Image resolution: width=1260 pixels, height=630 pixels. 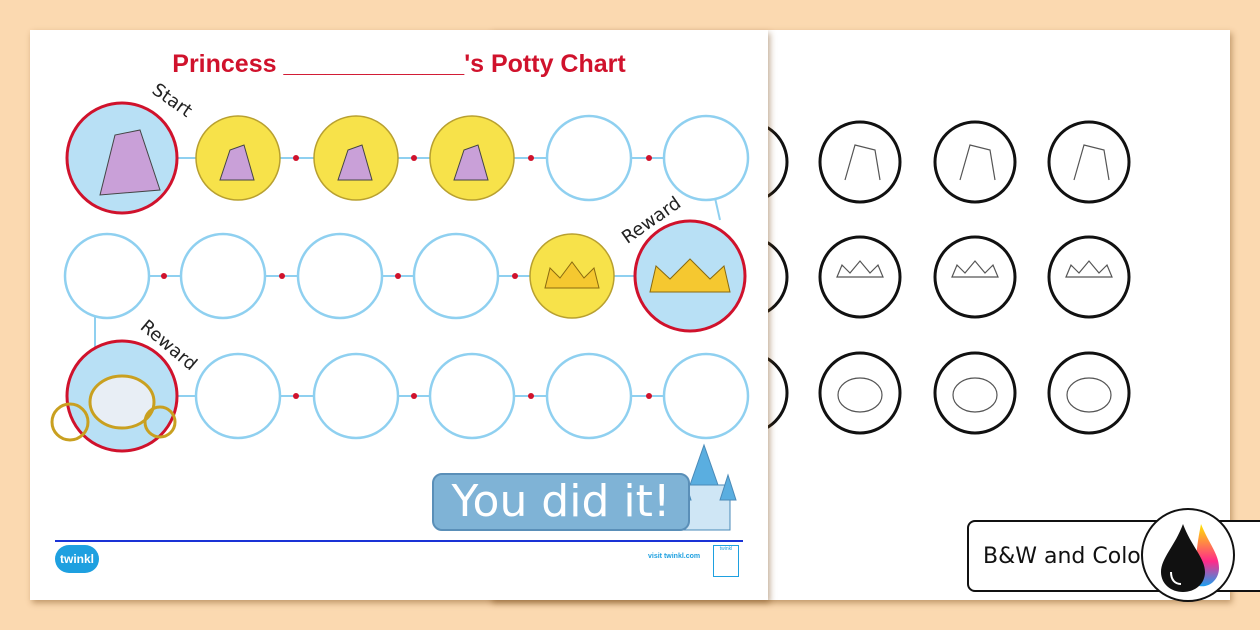 What do you see at coordinates (1066, 556) in the screenshot?
I see `format-label: B&W and Color` at bounding box center [1066, 556].